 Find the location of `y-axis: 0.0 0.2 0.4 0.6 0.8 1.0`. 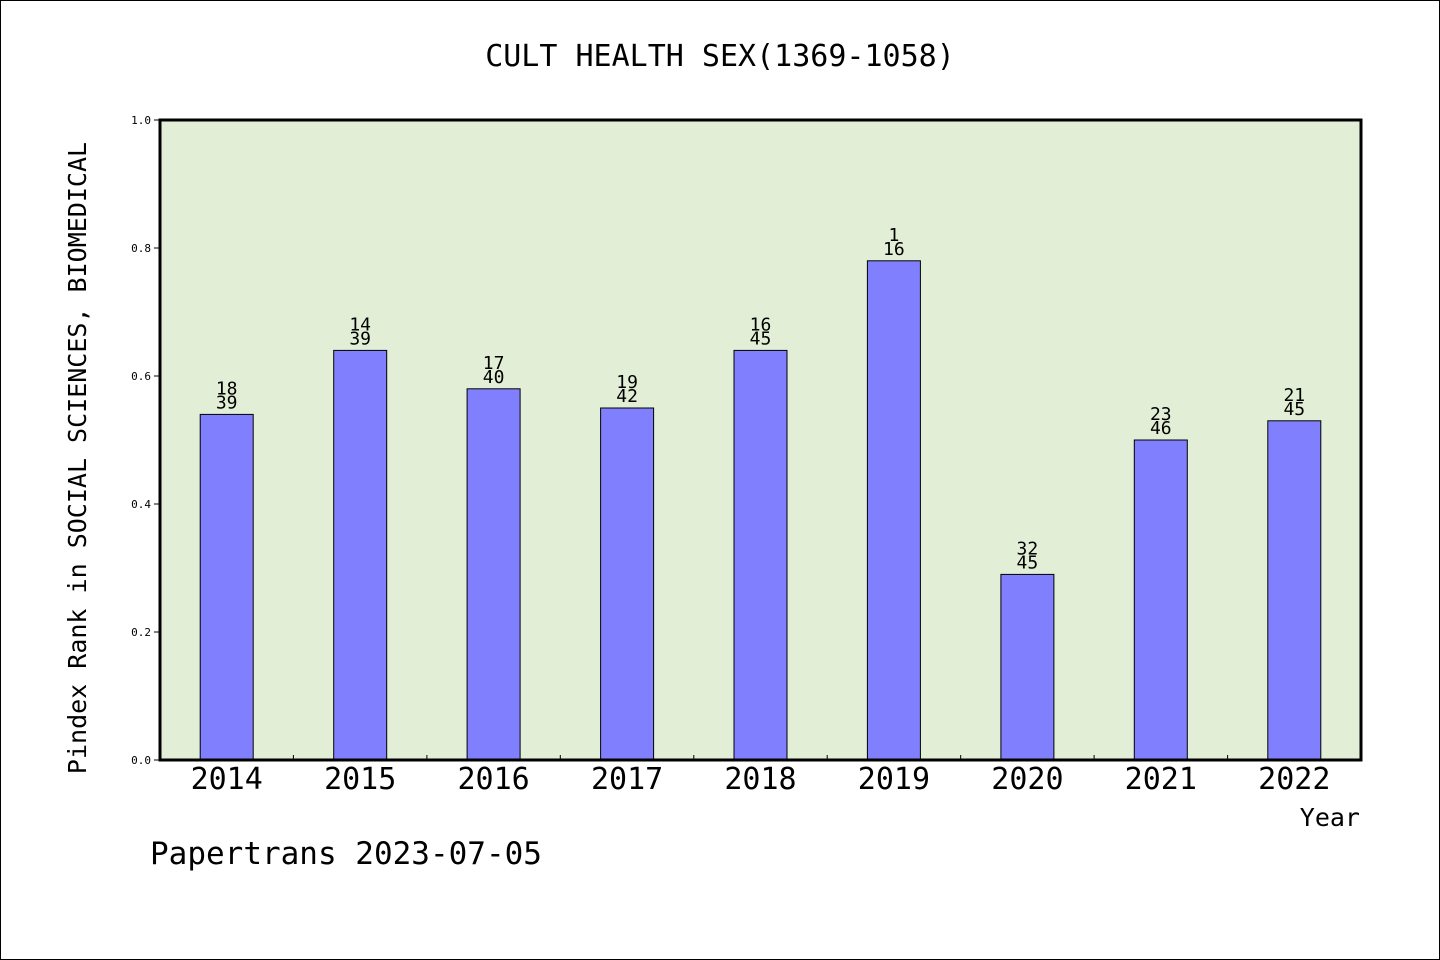

y-axis: 0.0 0.2 0.4 0.6 0.8 1.0 is located at coordinates (145, 440).